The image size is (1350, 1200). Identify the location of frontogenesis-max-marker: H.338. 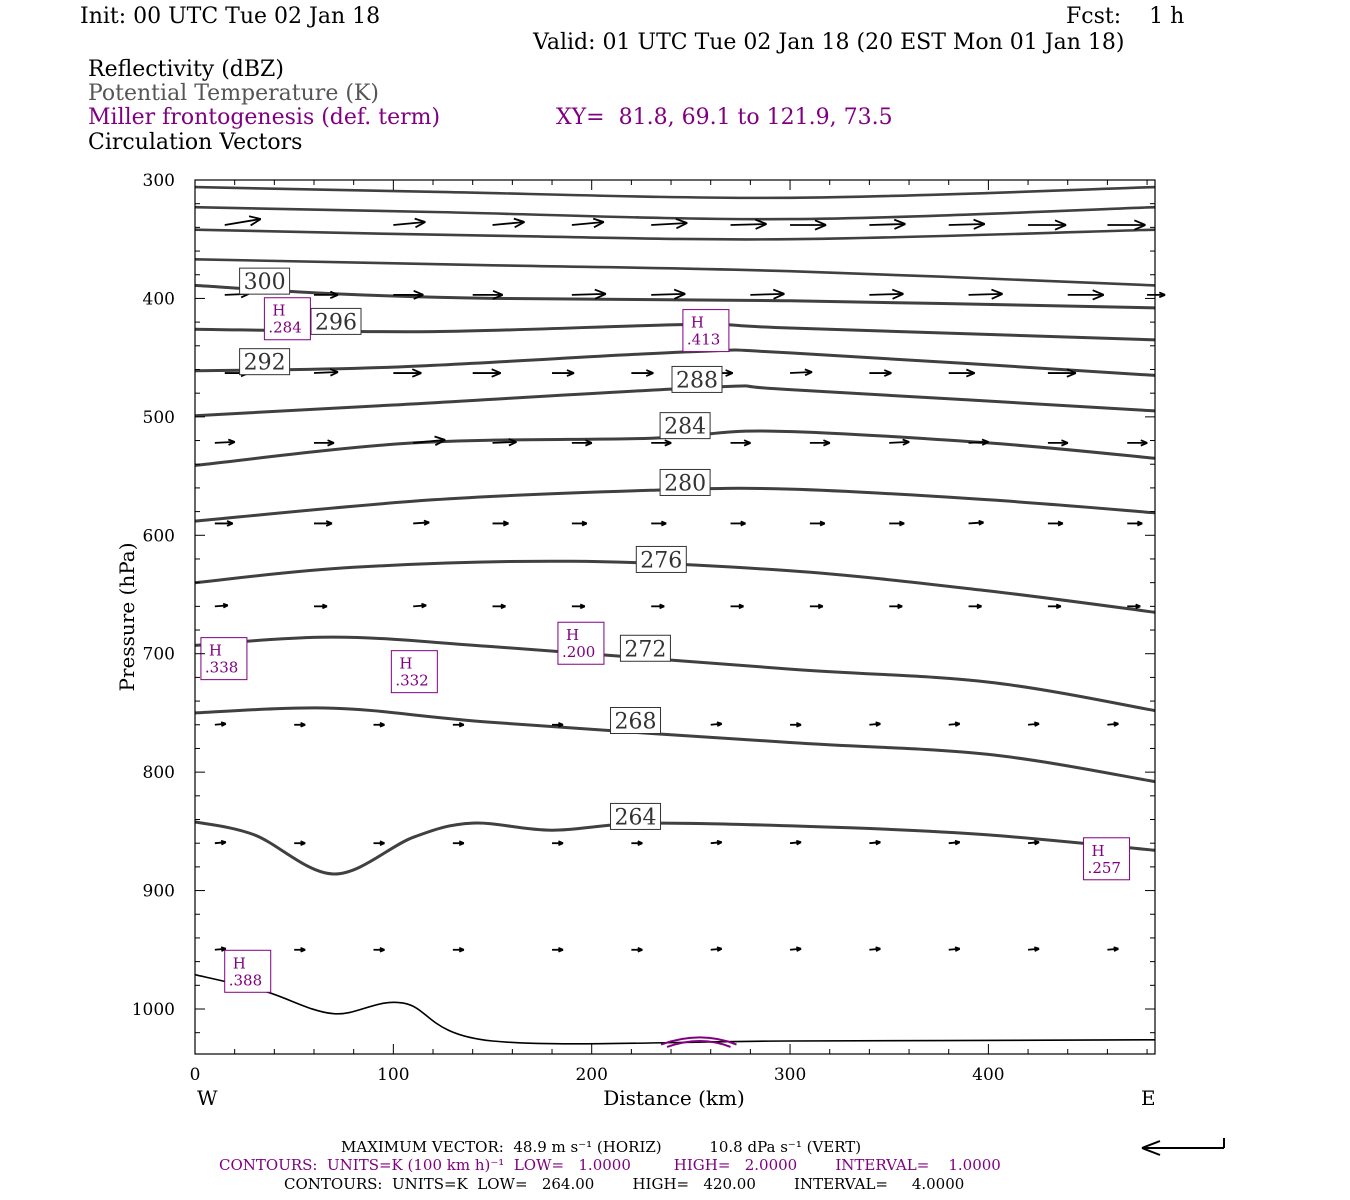
(224, 659).